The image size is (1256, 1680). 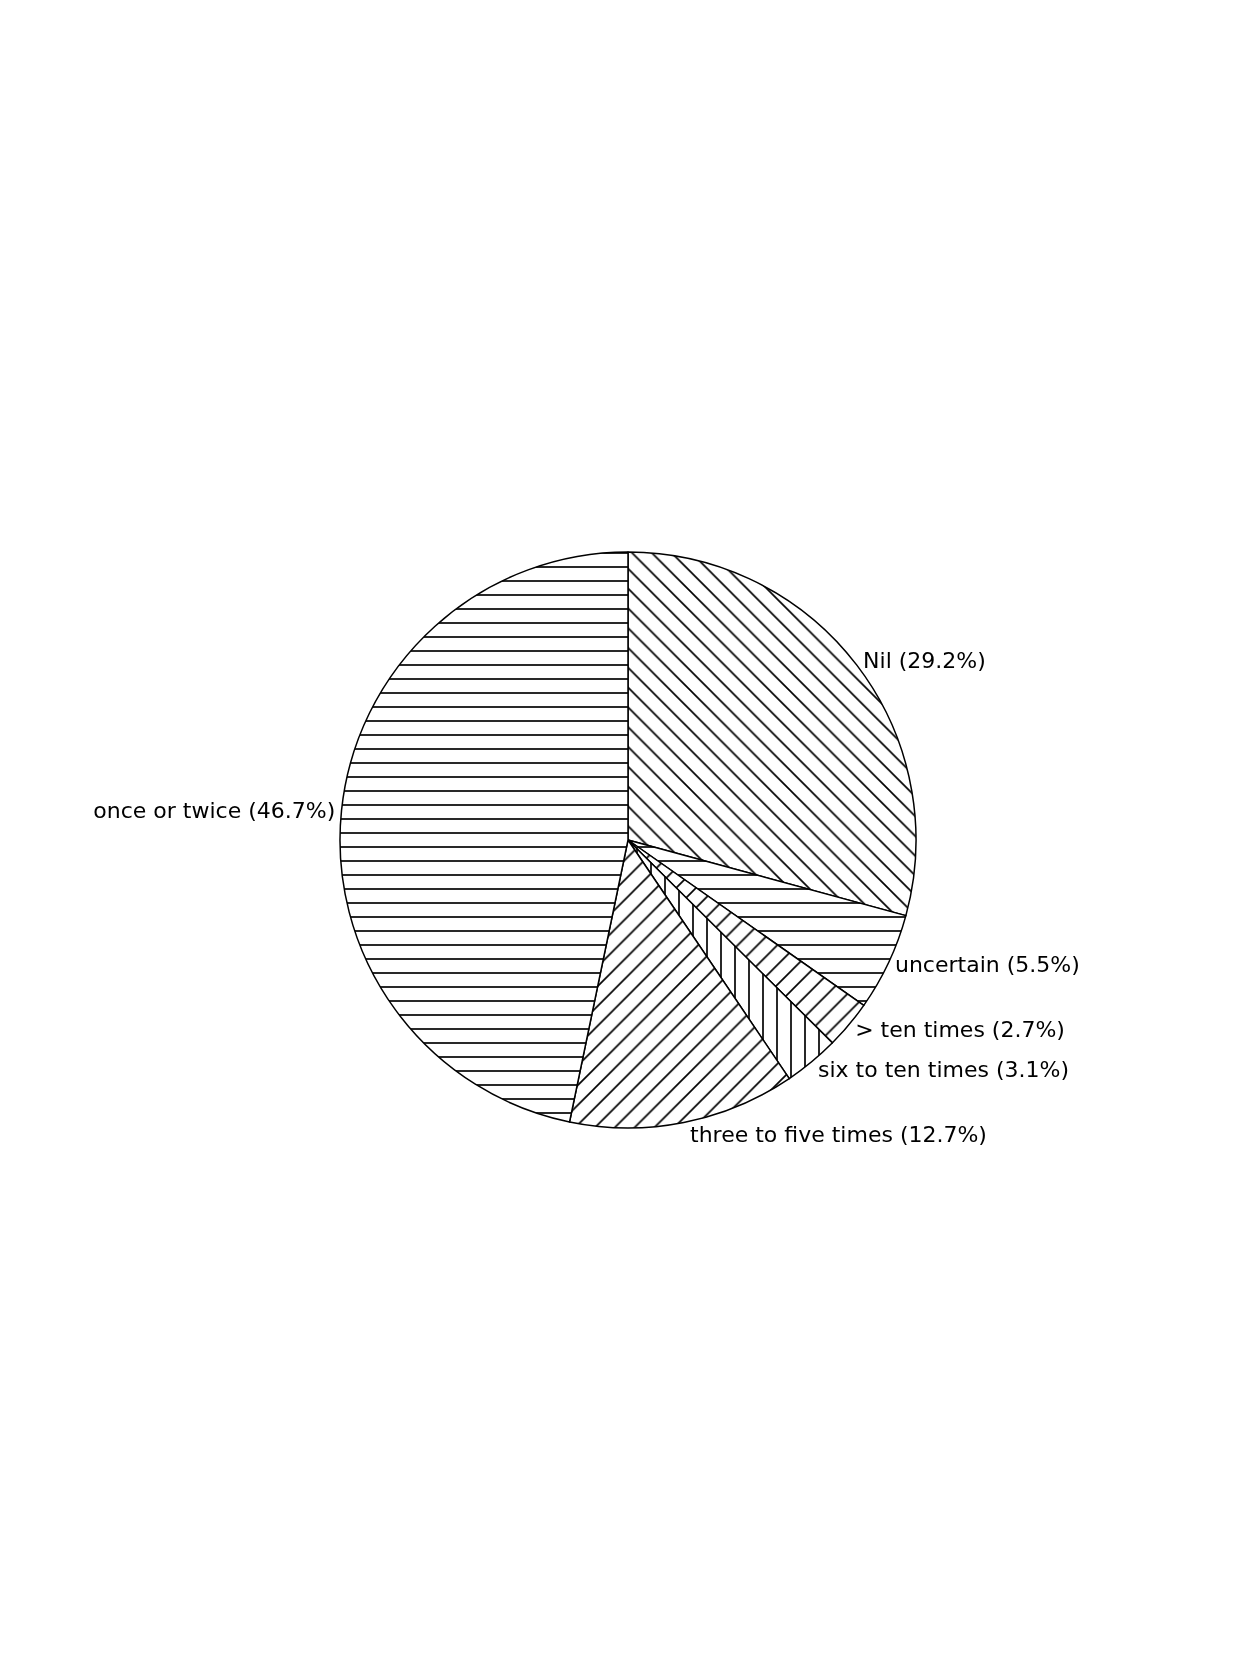 What do you see at coordinates (987, 965) in the screenshot?
I see `slice-label: uncertain (5.5%)` at bounding box center [987, 965].